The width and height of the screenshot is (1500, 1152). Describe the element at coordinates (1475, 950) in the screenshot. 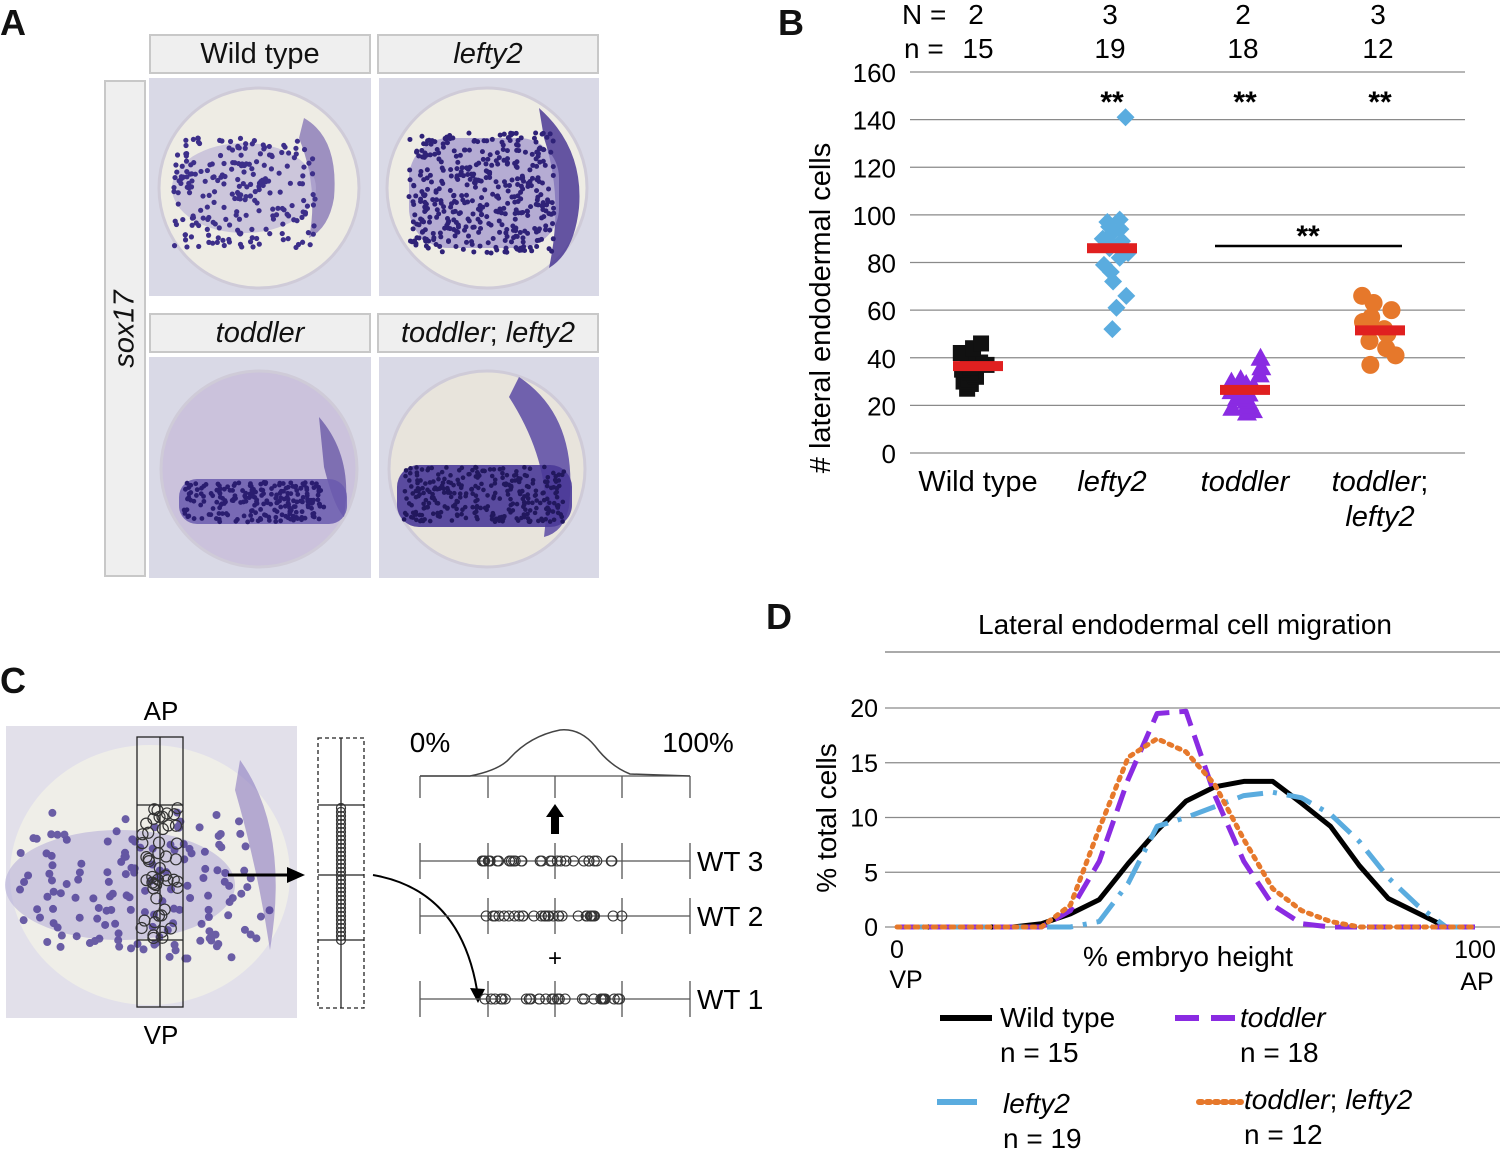

I see `x-tick-max: 100` at that location.